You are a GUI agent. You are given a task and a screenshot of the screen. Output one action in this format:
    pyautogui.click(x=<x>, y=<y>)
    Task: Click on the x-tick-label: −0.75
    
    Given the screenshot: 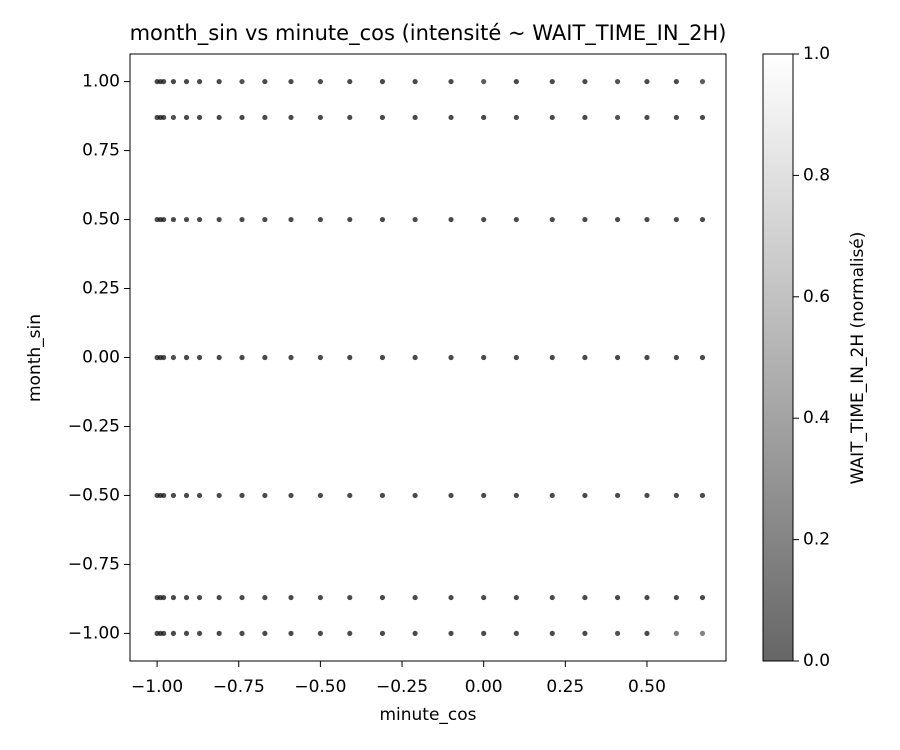 What is the action you would take?
    pyautogui.click(x=239, y=687)
    